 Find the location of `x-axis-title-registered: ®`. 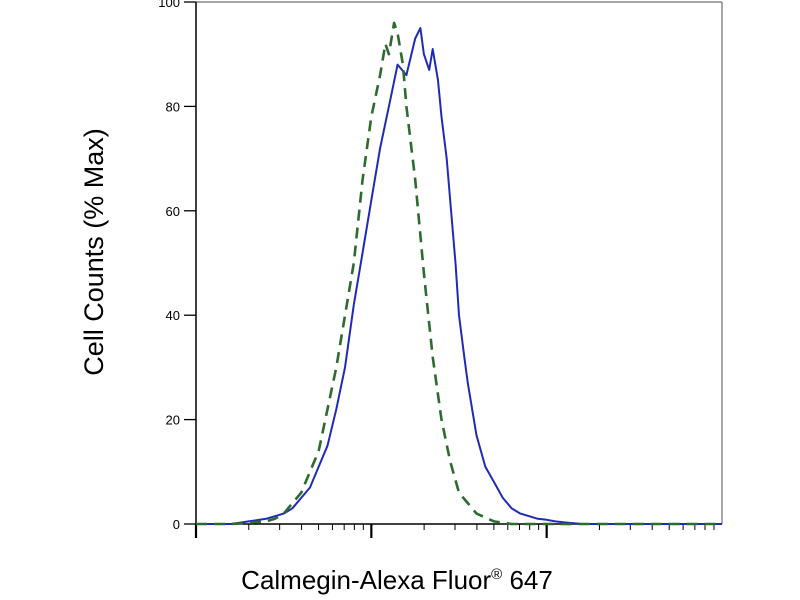

x-axis-title-registered: ® is located at coordinates (496, 574).